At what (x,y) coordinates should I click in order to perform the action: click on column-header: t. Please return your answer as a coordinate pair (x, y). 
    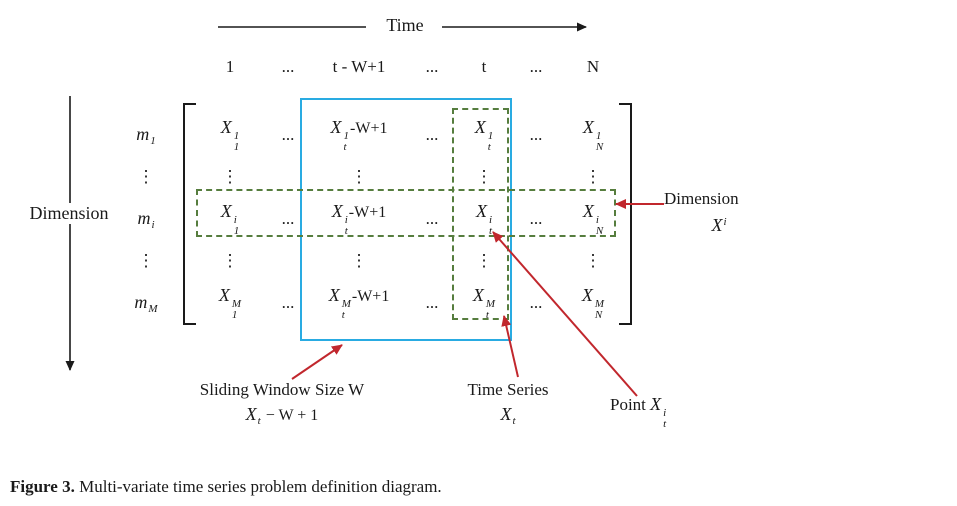
    Looking at the image, I should click on (484, 66).